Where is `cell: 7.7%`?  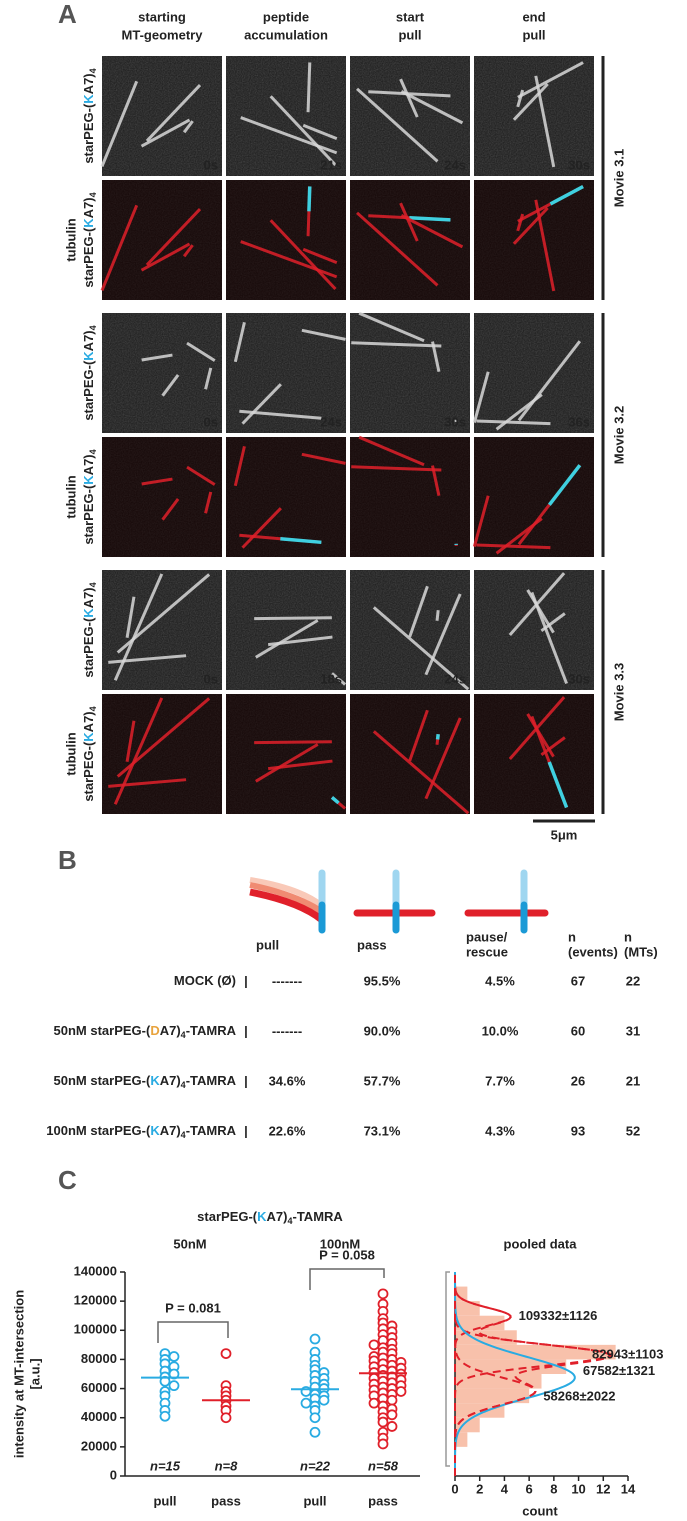
cell: 7.7% is located at coordinates (500, 1080).